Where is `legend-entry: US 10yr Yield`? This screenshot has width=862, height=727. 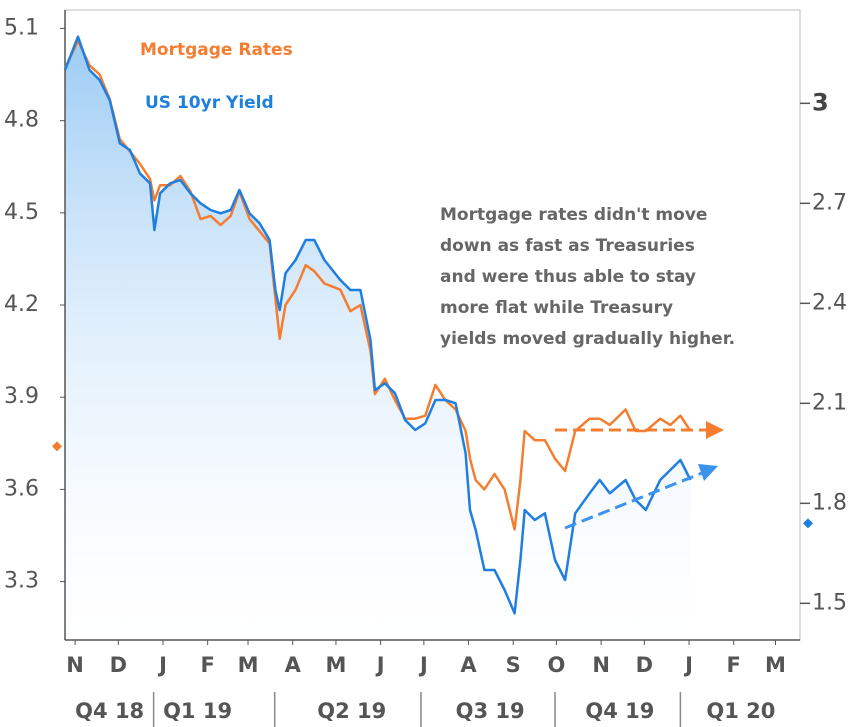 legend-entry: US 10yr Yield is located at coordinates (209, 103).